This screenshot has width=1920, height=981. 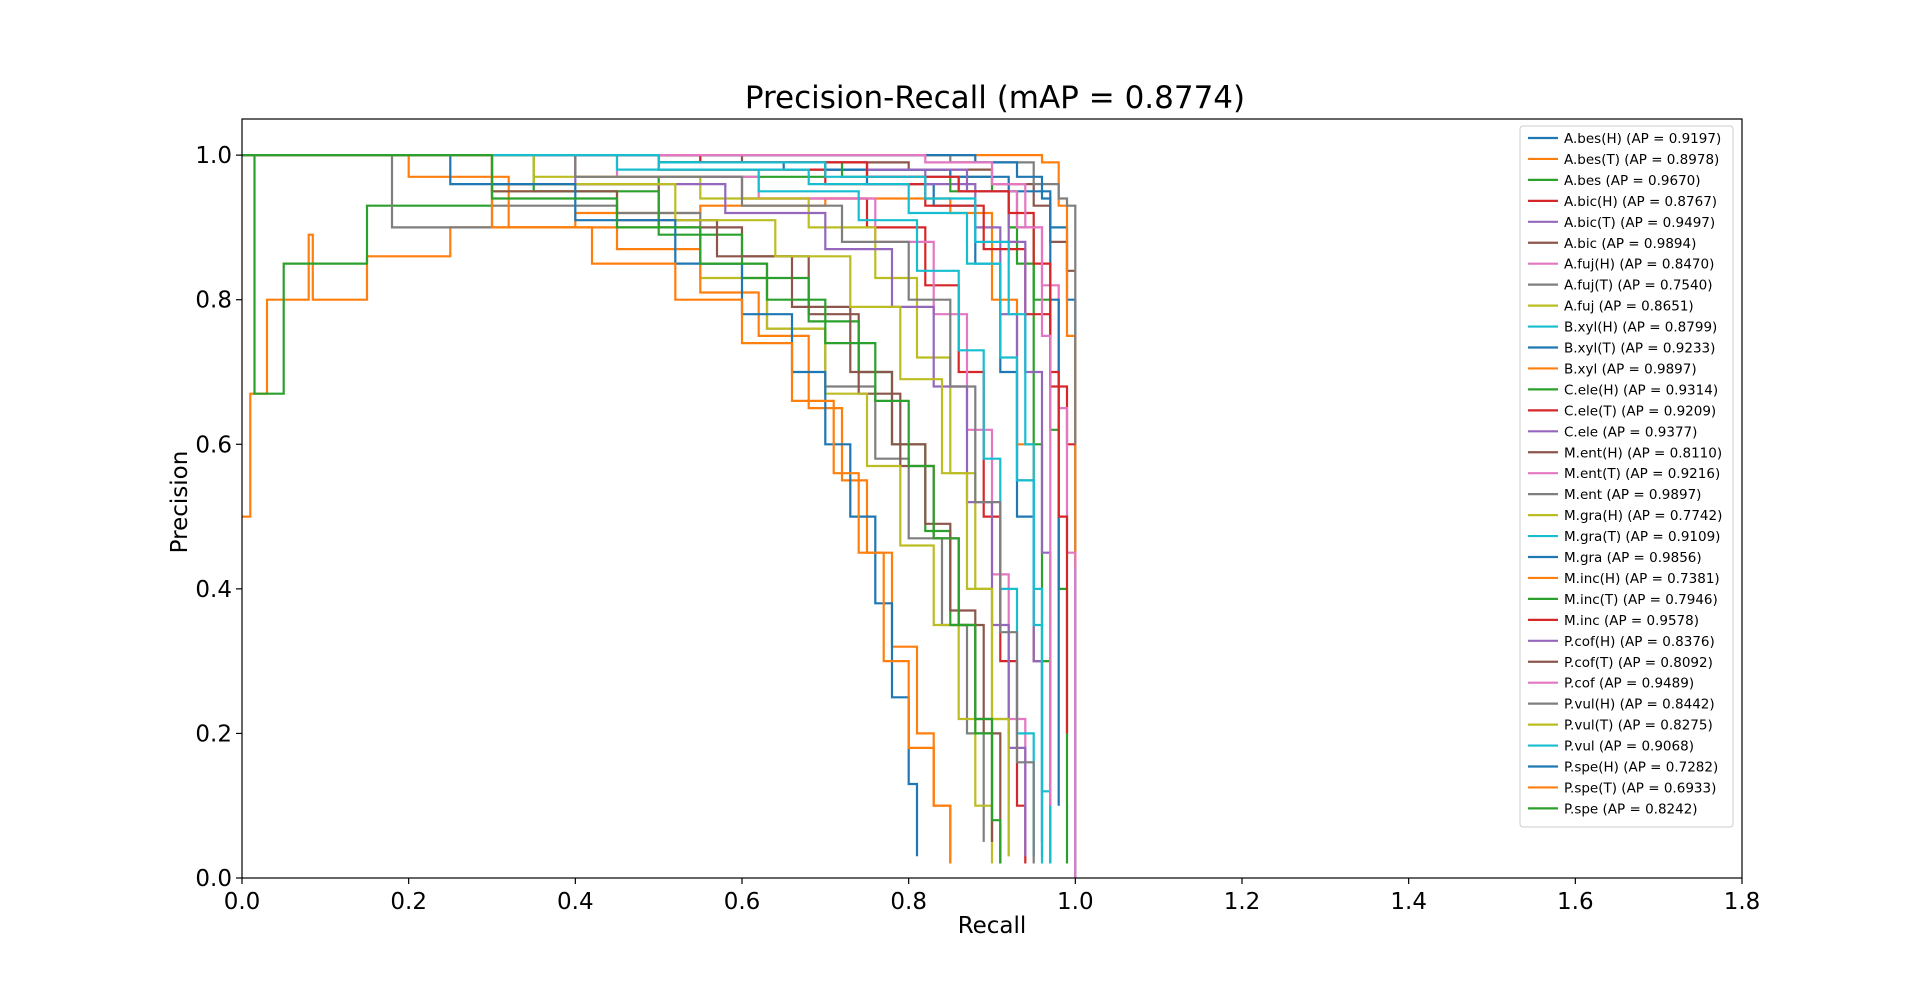 I want to click on legend-label: M.inc(T) (AP = 0.7946), so click(x=1641, y=600).